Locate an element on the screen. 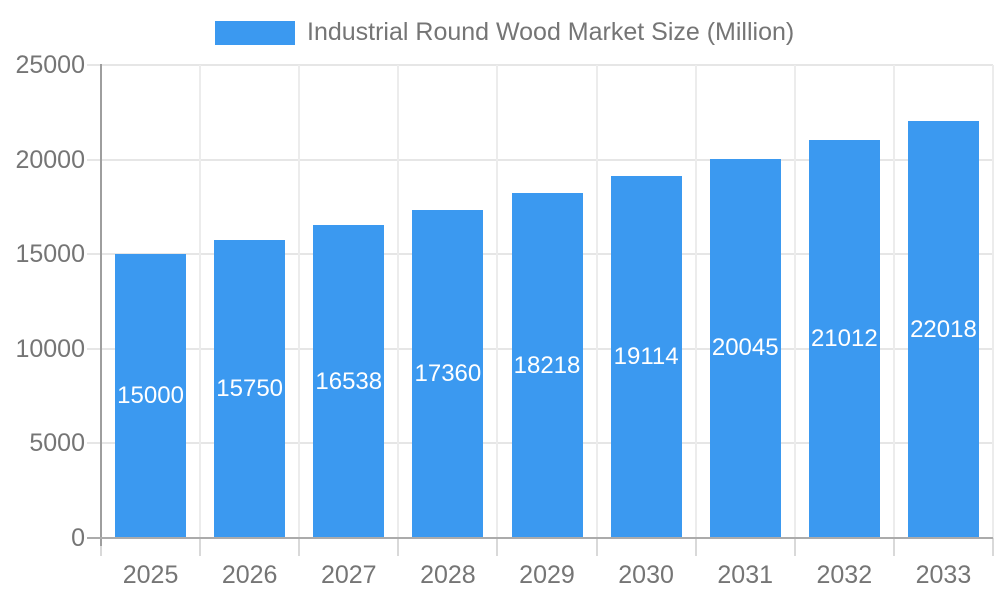  bar-value-label: 16538 is located at coordinates (349, 381).